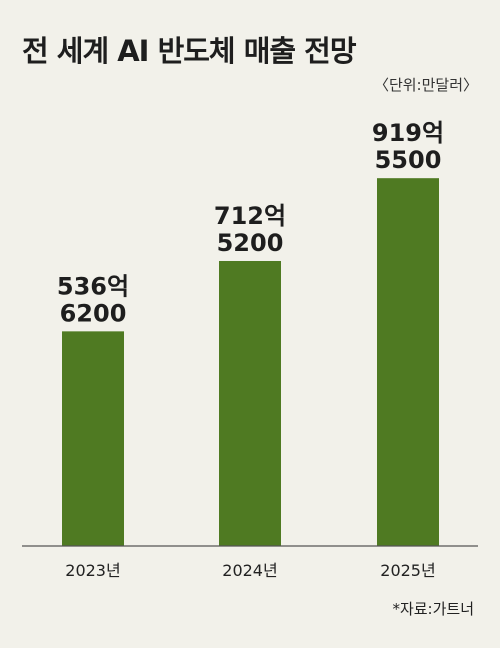 The width and height of the screenshot is (500, 648). What do you see at coordinates (189, 51) in the screenshot?
I see `chart-title: 전 세계 AI 반도체 매출 전망` at bounding box center [189, 51].